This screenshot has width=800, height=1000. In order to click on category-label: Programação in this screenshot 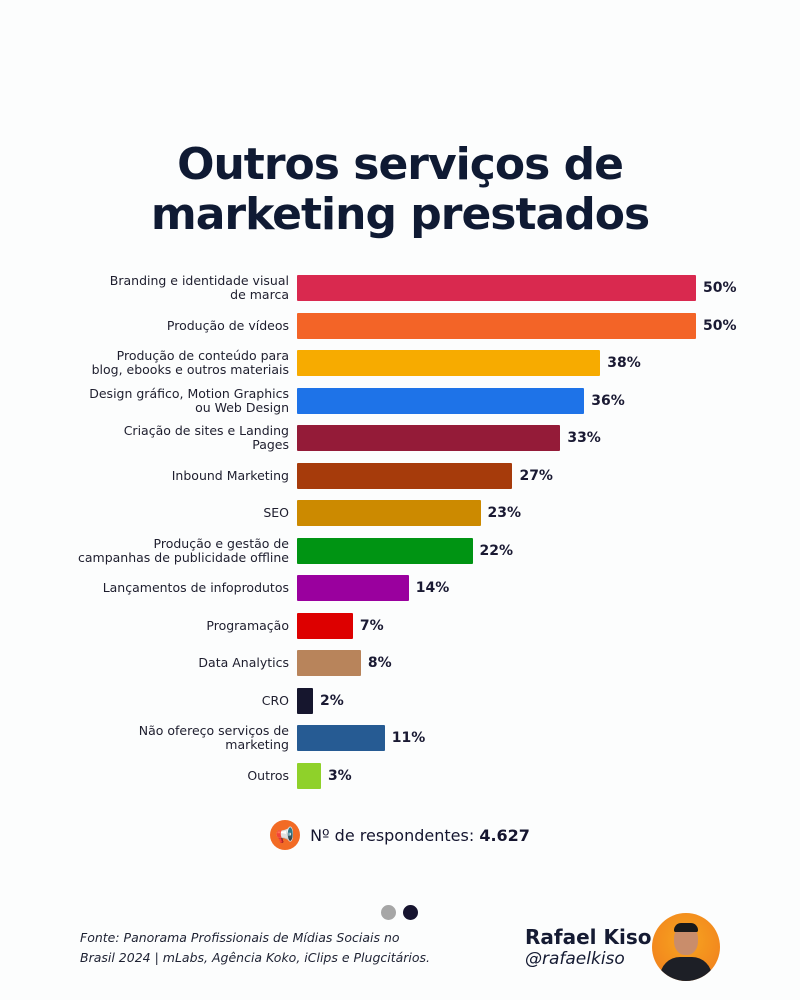, I will do `click(159, 625)`.